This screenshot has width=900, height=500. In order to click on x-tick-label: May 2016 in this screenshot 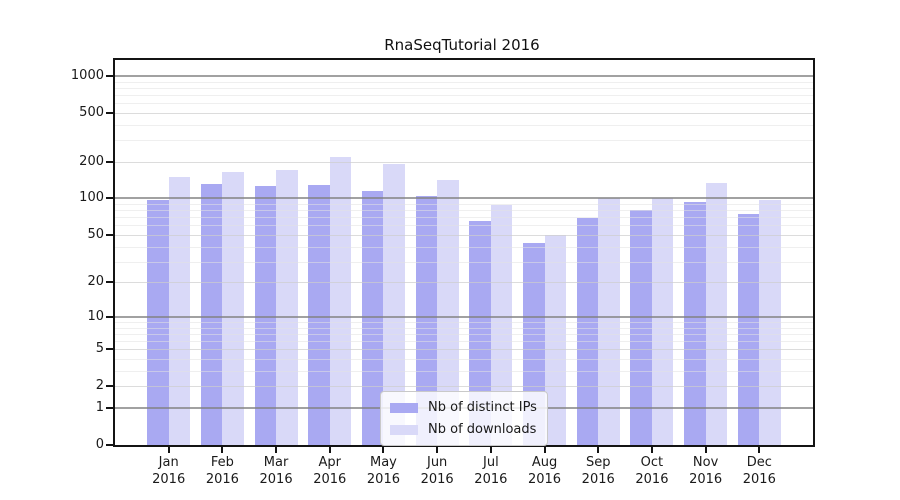, I will do `click(383, 471)`.